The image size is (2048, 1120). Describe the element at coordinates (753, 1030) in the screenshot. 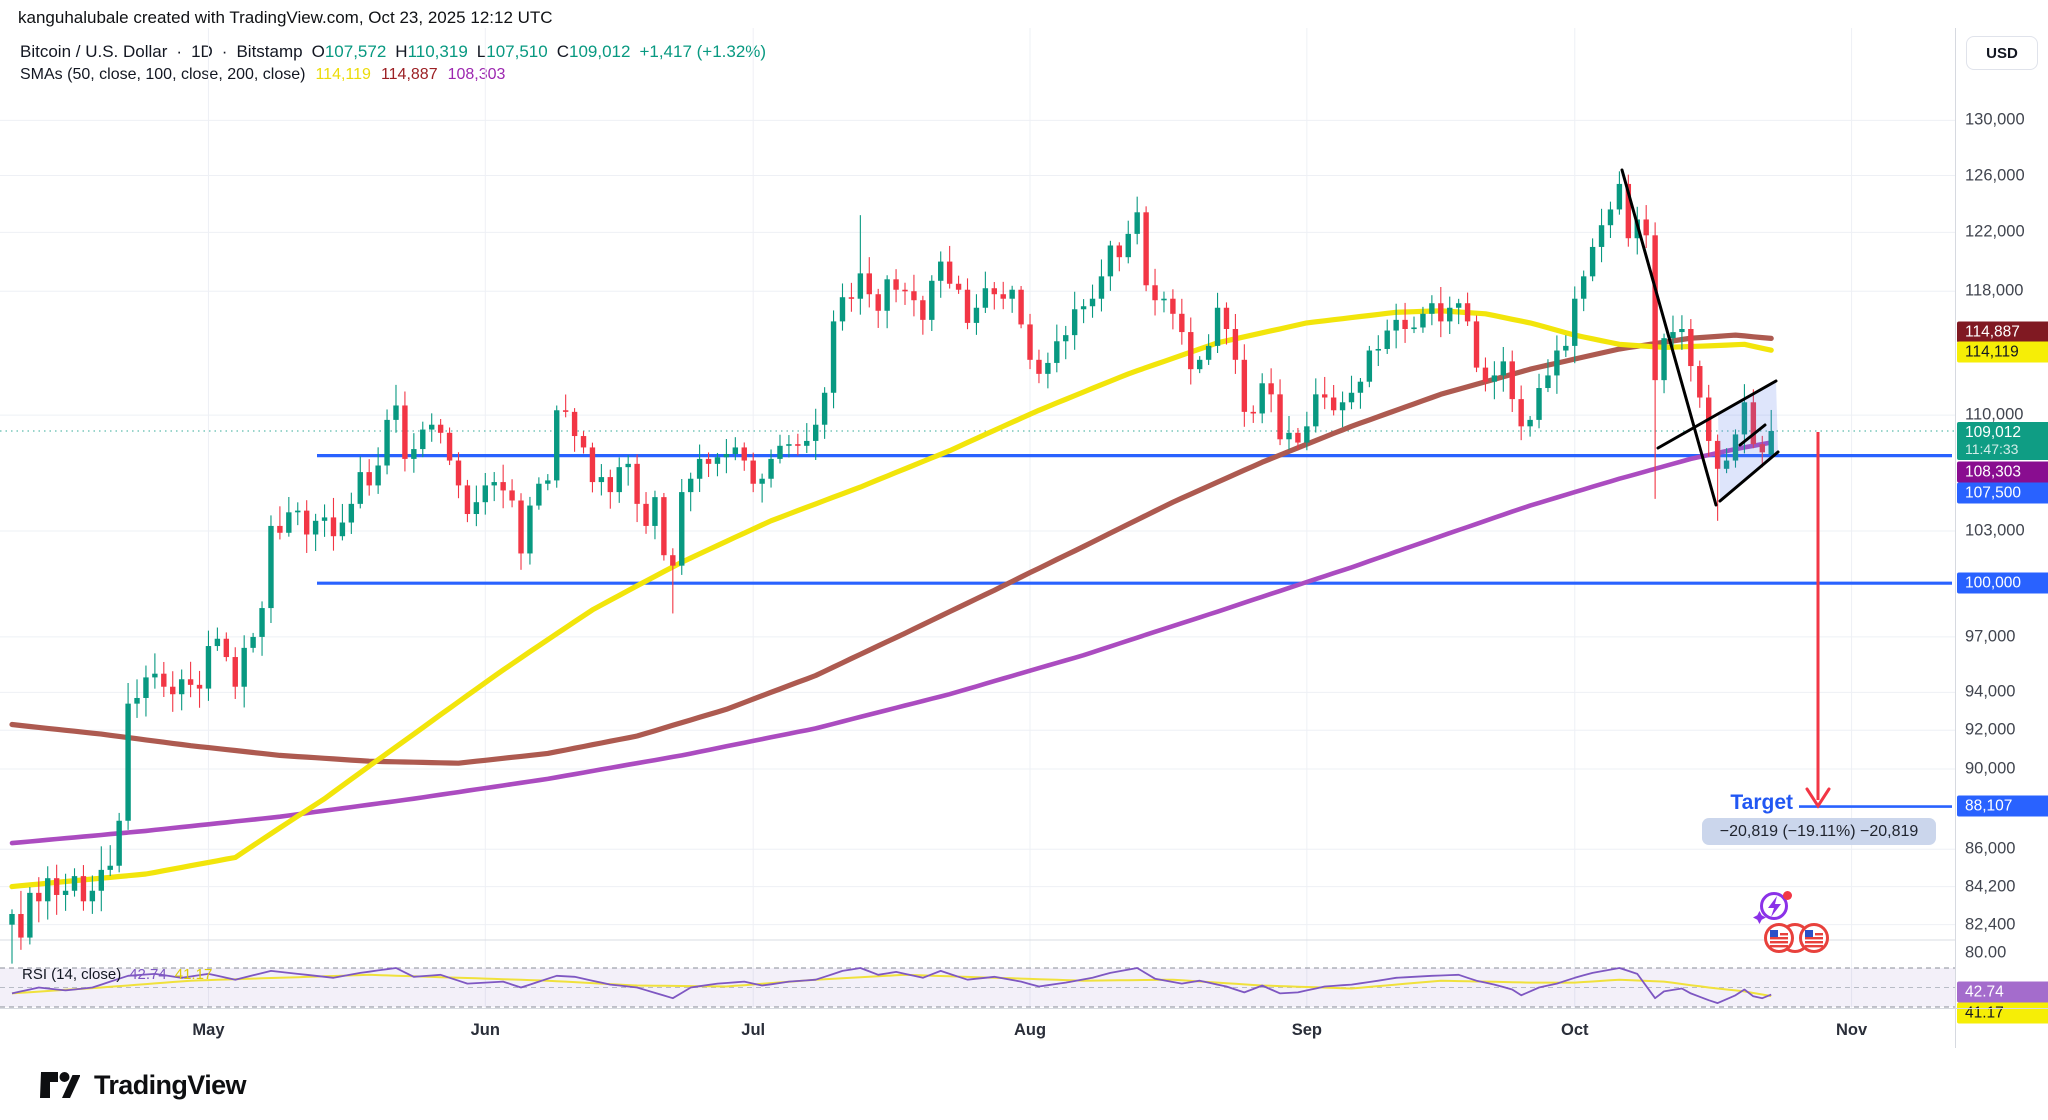

I see `month-label-jul: Jul` at that location.